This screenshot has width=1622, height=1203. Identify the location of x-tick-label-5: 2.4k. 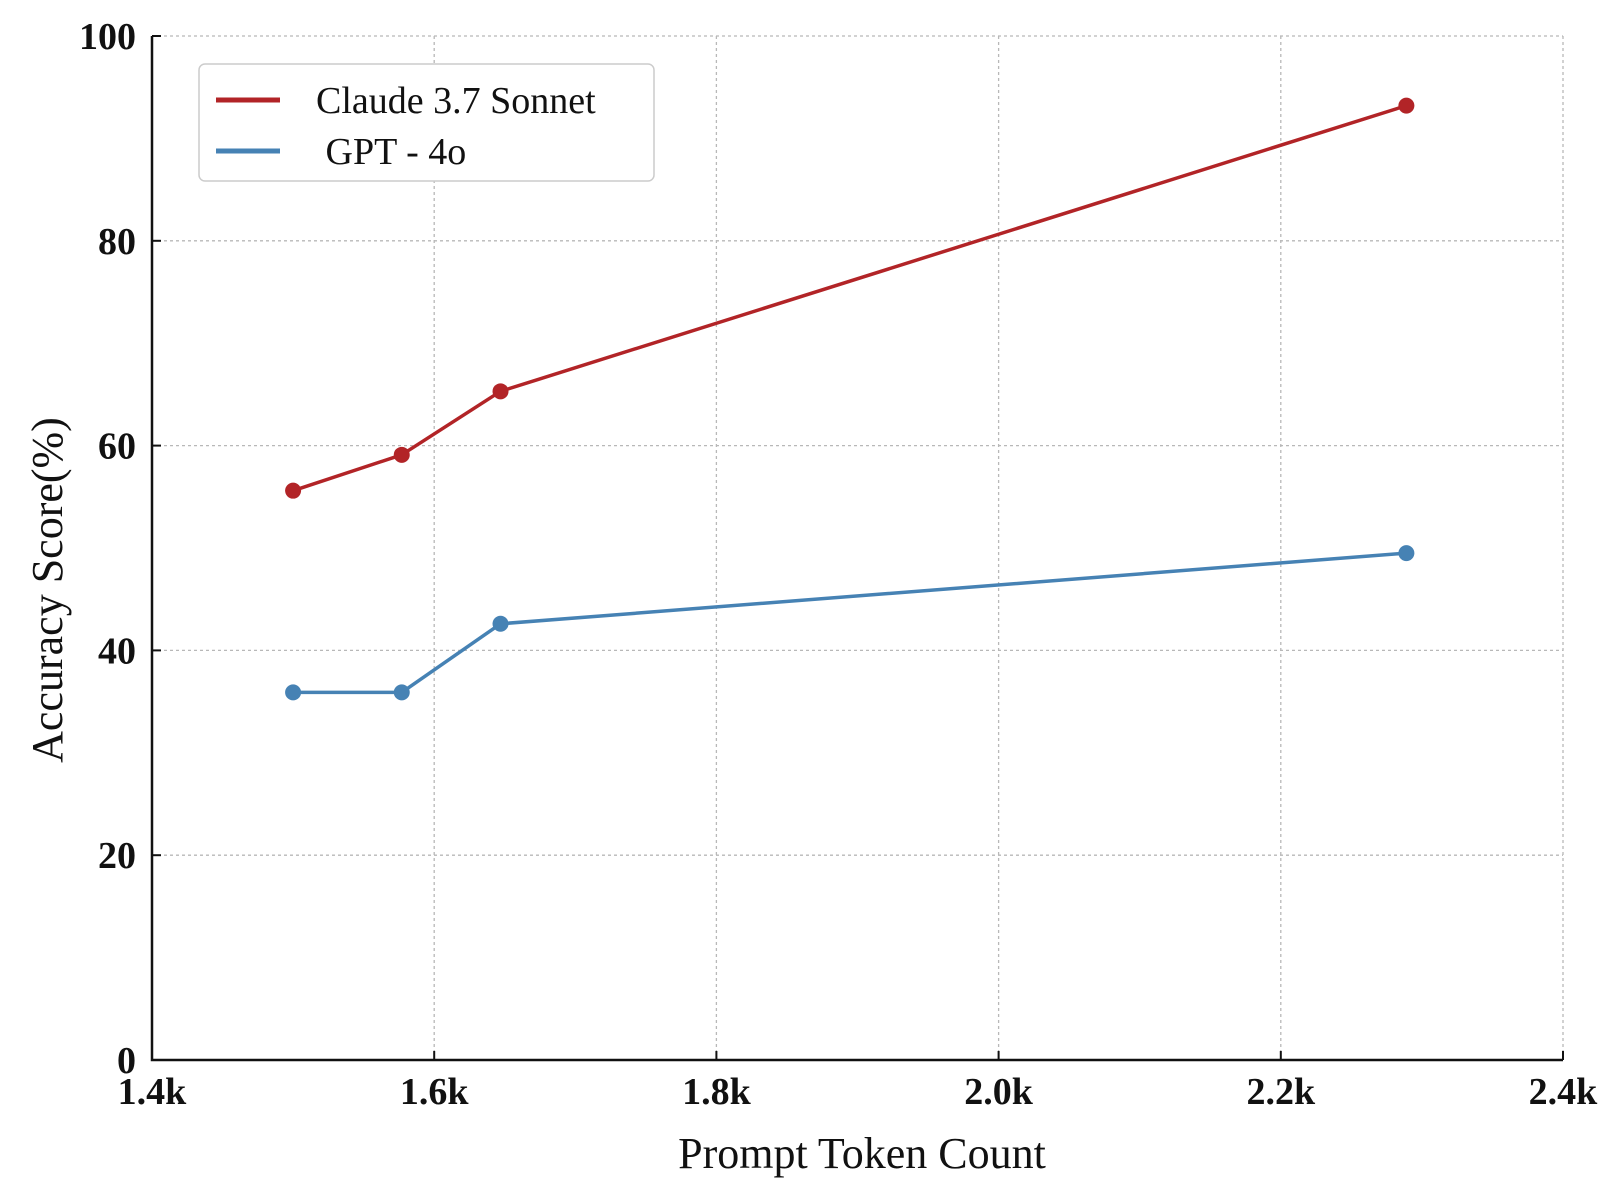
(1564, 1092).